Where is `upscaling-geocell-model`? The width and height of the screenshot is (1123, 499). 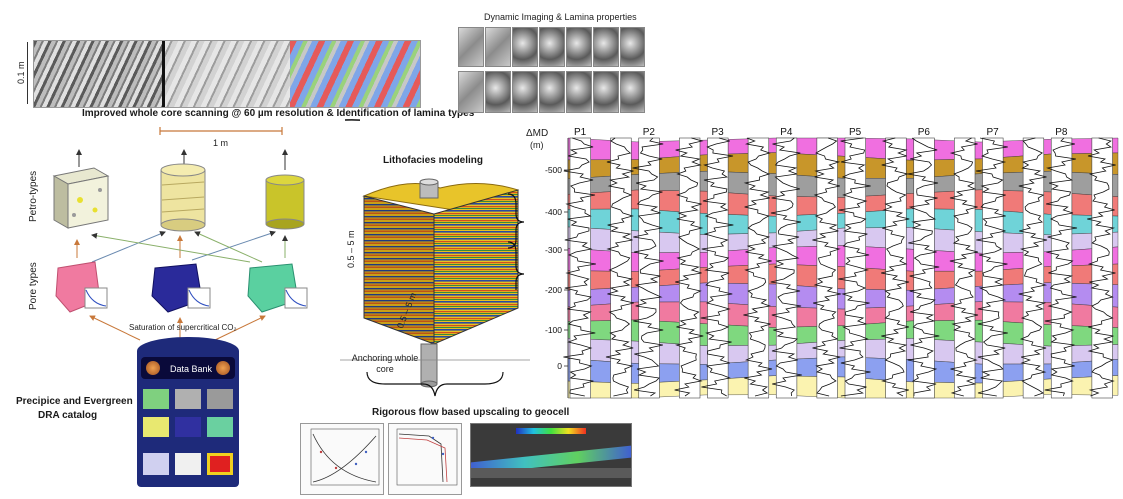 upscaling-geocell-model is located at coordinates (551, 455).